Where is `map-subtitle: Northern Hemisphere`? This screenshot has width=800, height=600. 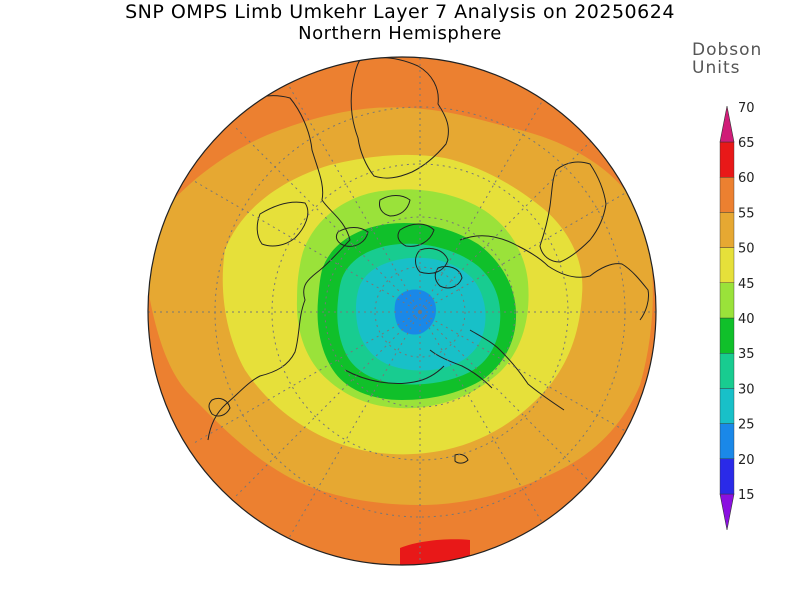 map-subtitle: Northern Hemisphere is located at coordinates (400, 33).